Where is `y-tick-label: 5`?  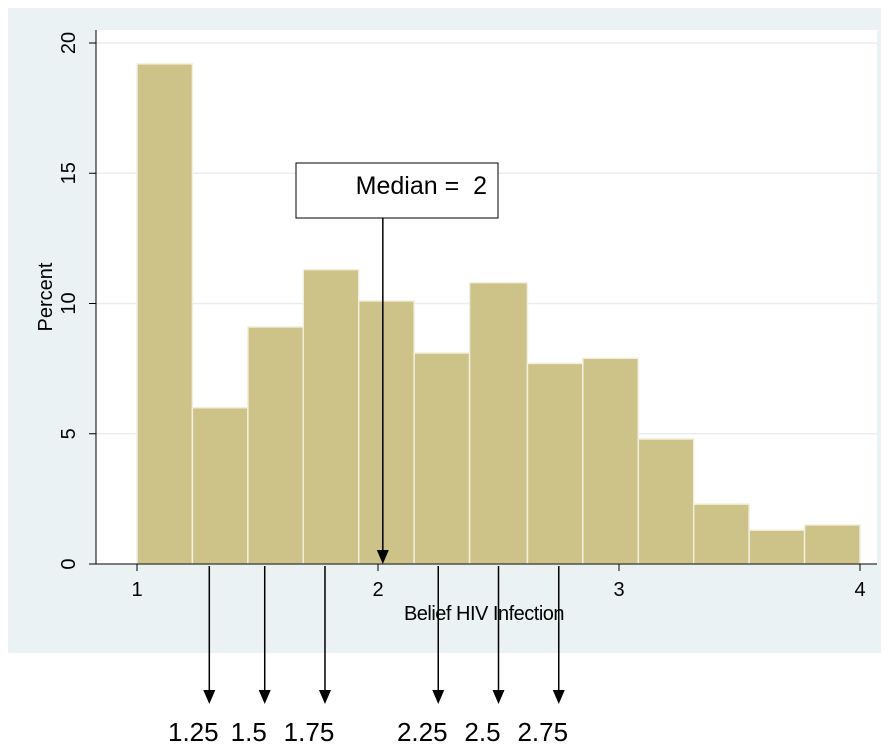
y-tick-label: 5 is located at coordinates (69, 433).